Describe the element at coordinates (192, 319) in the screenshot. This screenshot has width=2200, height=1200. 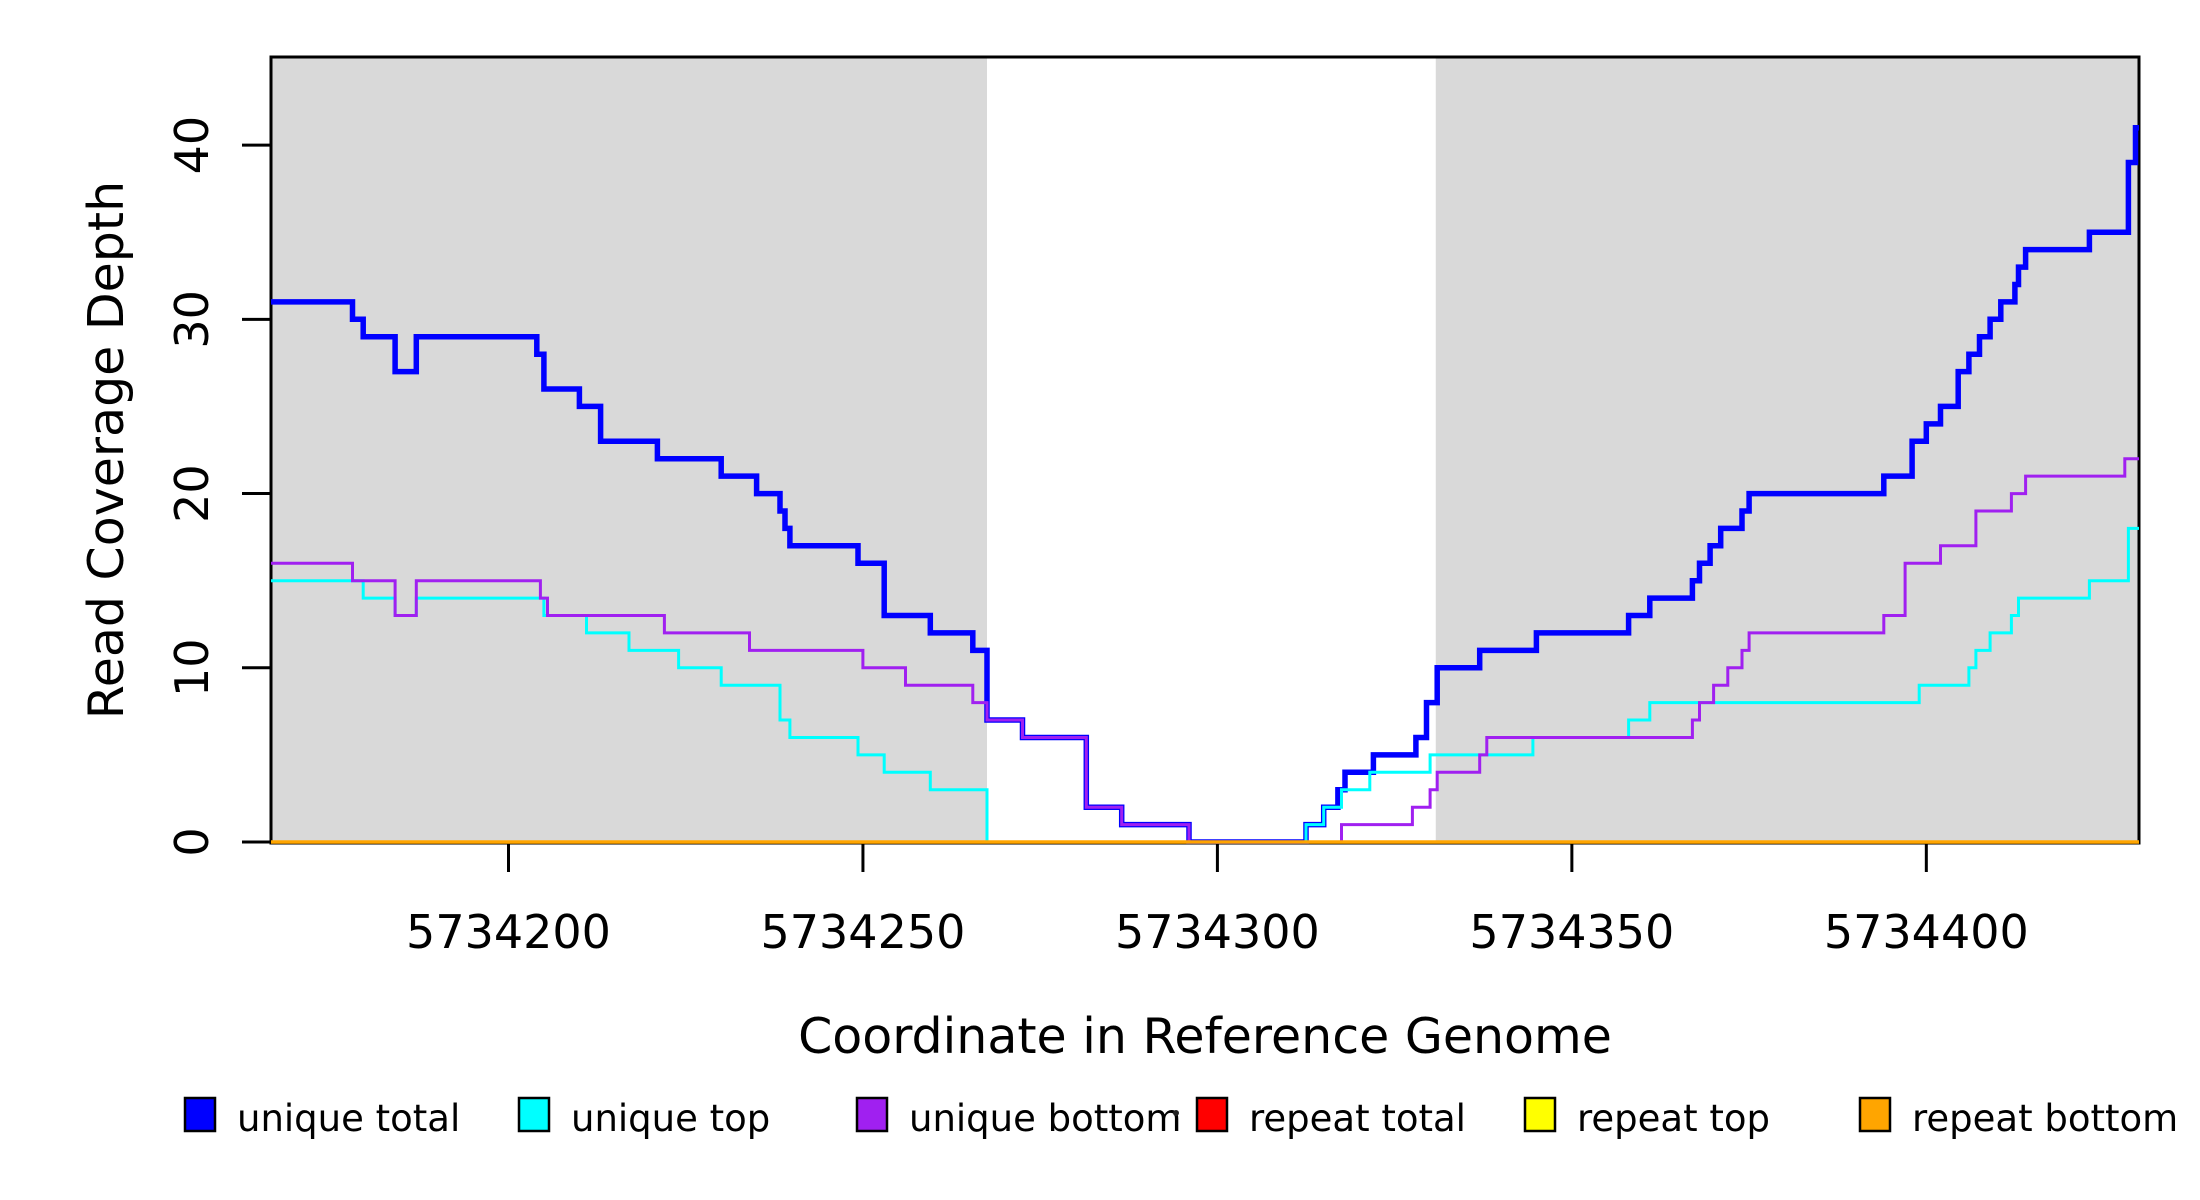
I see `y-tick-label: 30` at that location.